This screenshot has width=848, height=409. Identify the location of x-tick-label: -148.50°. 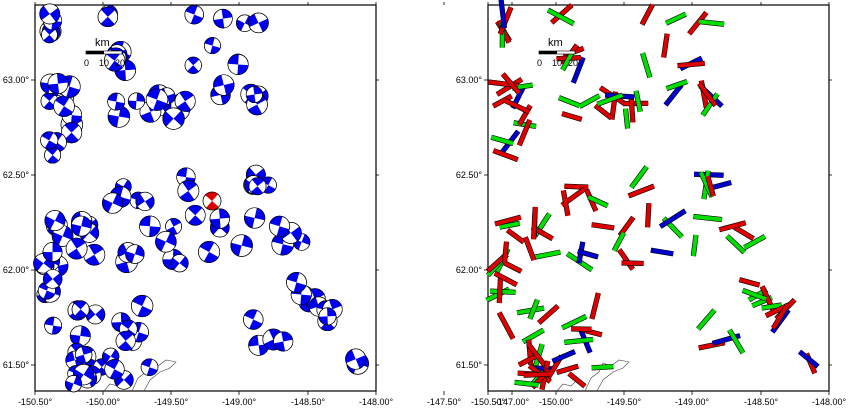
(761, 402).